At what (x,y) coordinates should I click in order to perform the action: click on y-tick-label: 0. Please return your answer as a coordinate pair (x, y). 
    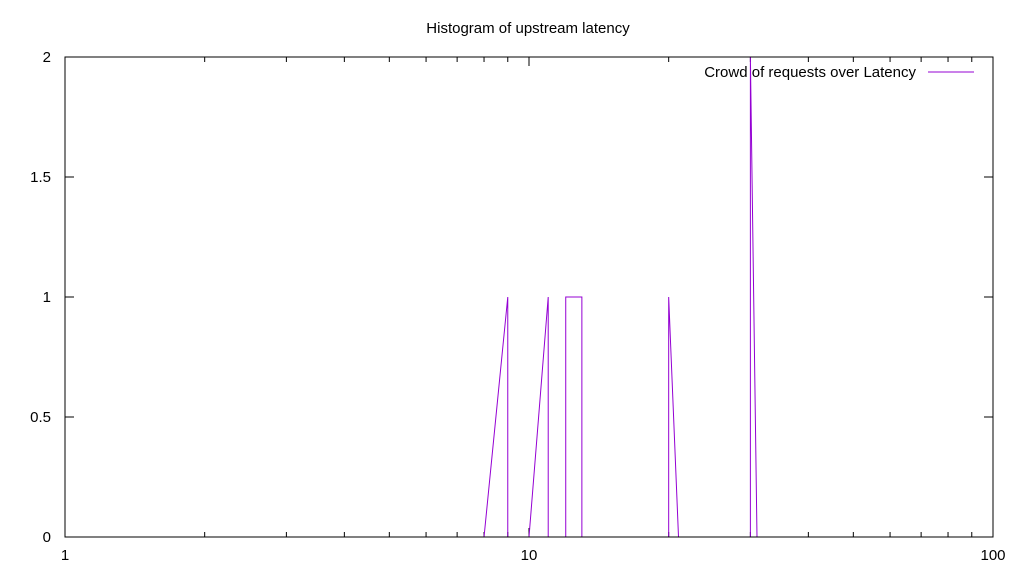
    Looking at the image, I should click on (47, 537).